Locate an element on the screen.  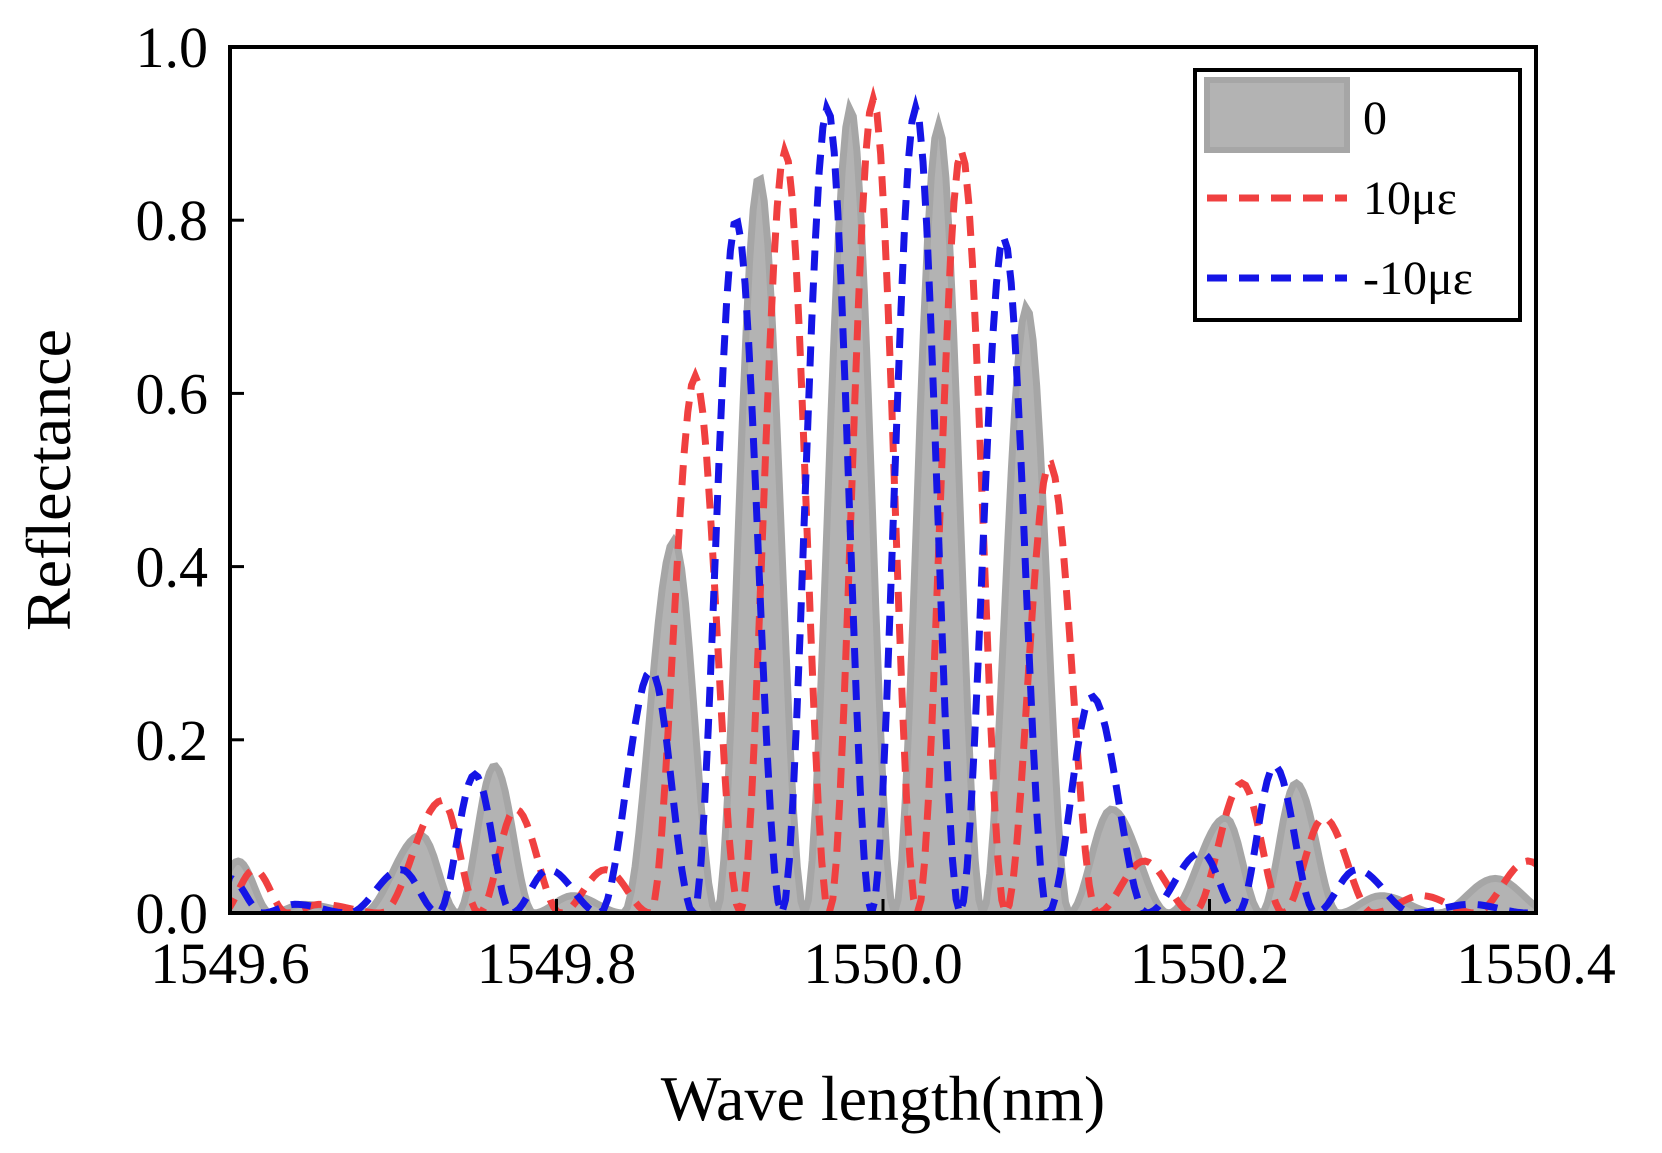
legend-label-plus-10: 10με is located at coordinates (1410, 198).